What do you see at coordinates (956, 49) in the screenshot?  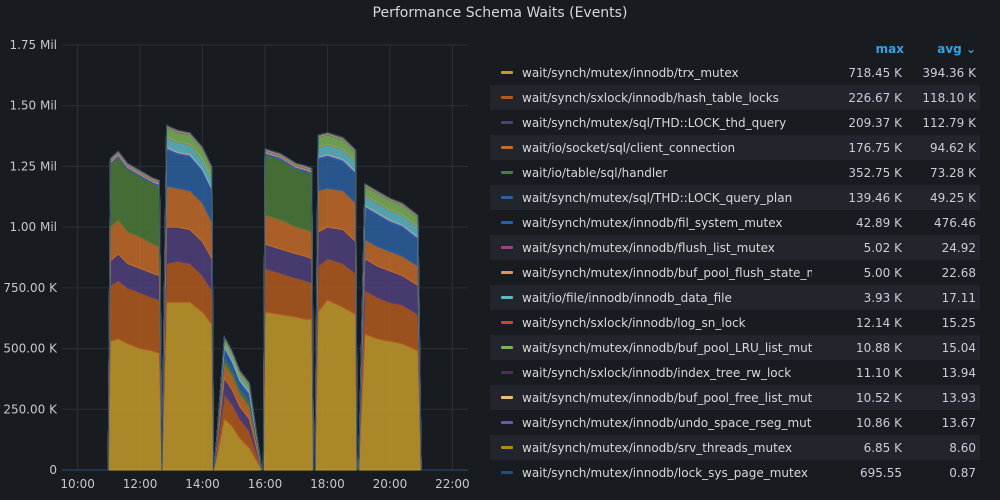 I see `legend-avg-header: avg ⌄` at bounding box center [956, 49].